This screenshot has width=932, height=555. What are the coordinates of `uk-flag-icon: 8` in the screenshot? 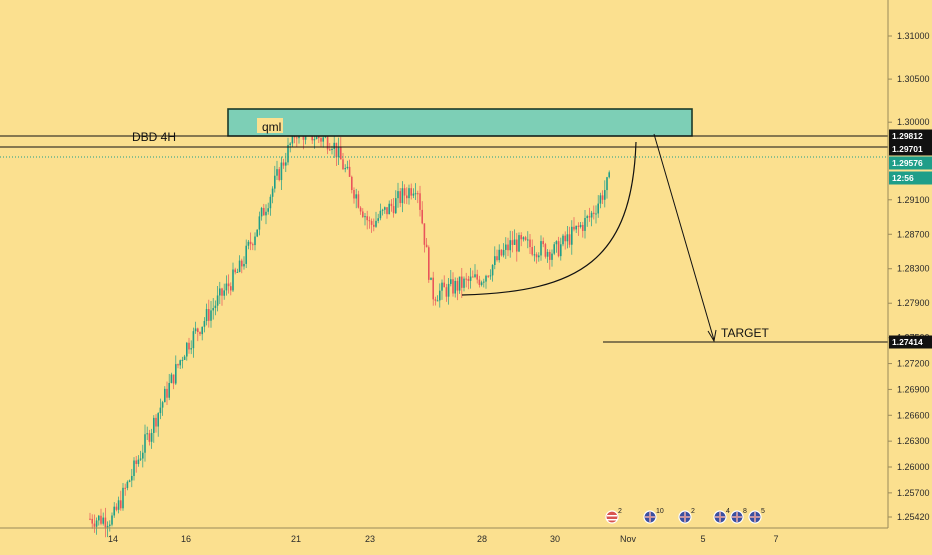 It's located at (738, 516).